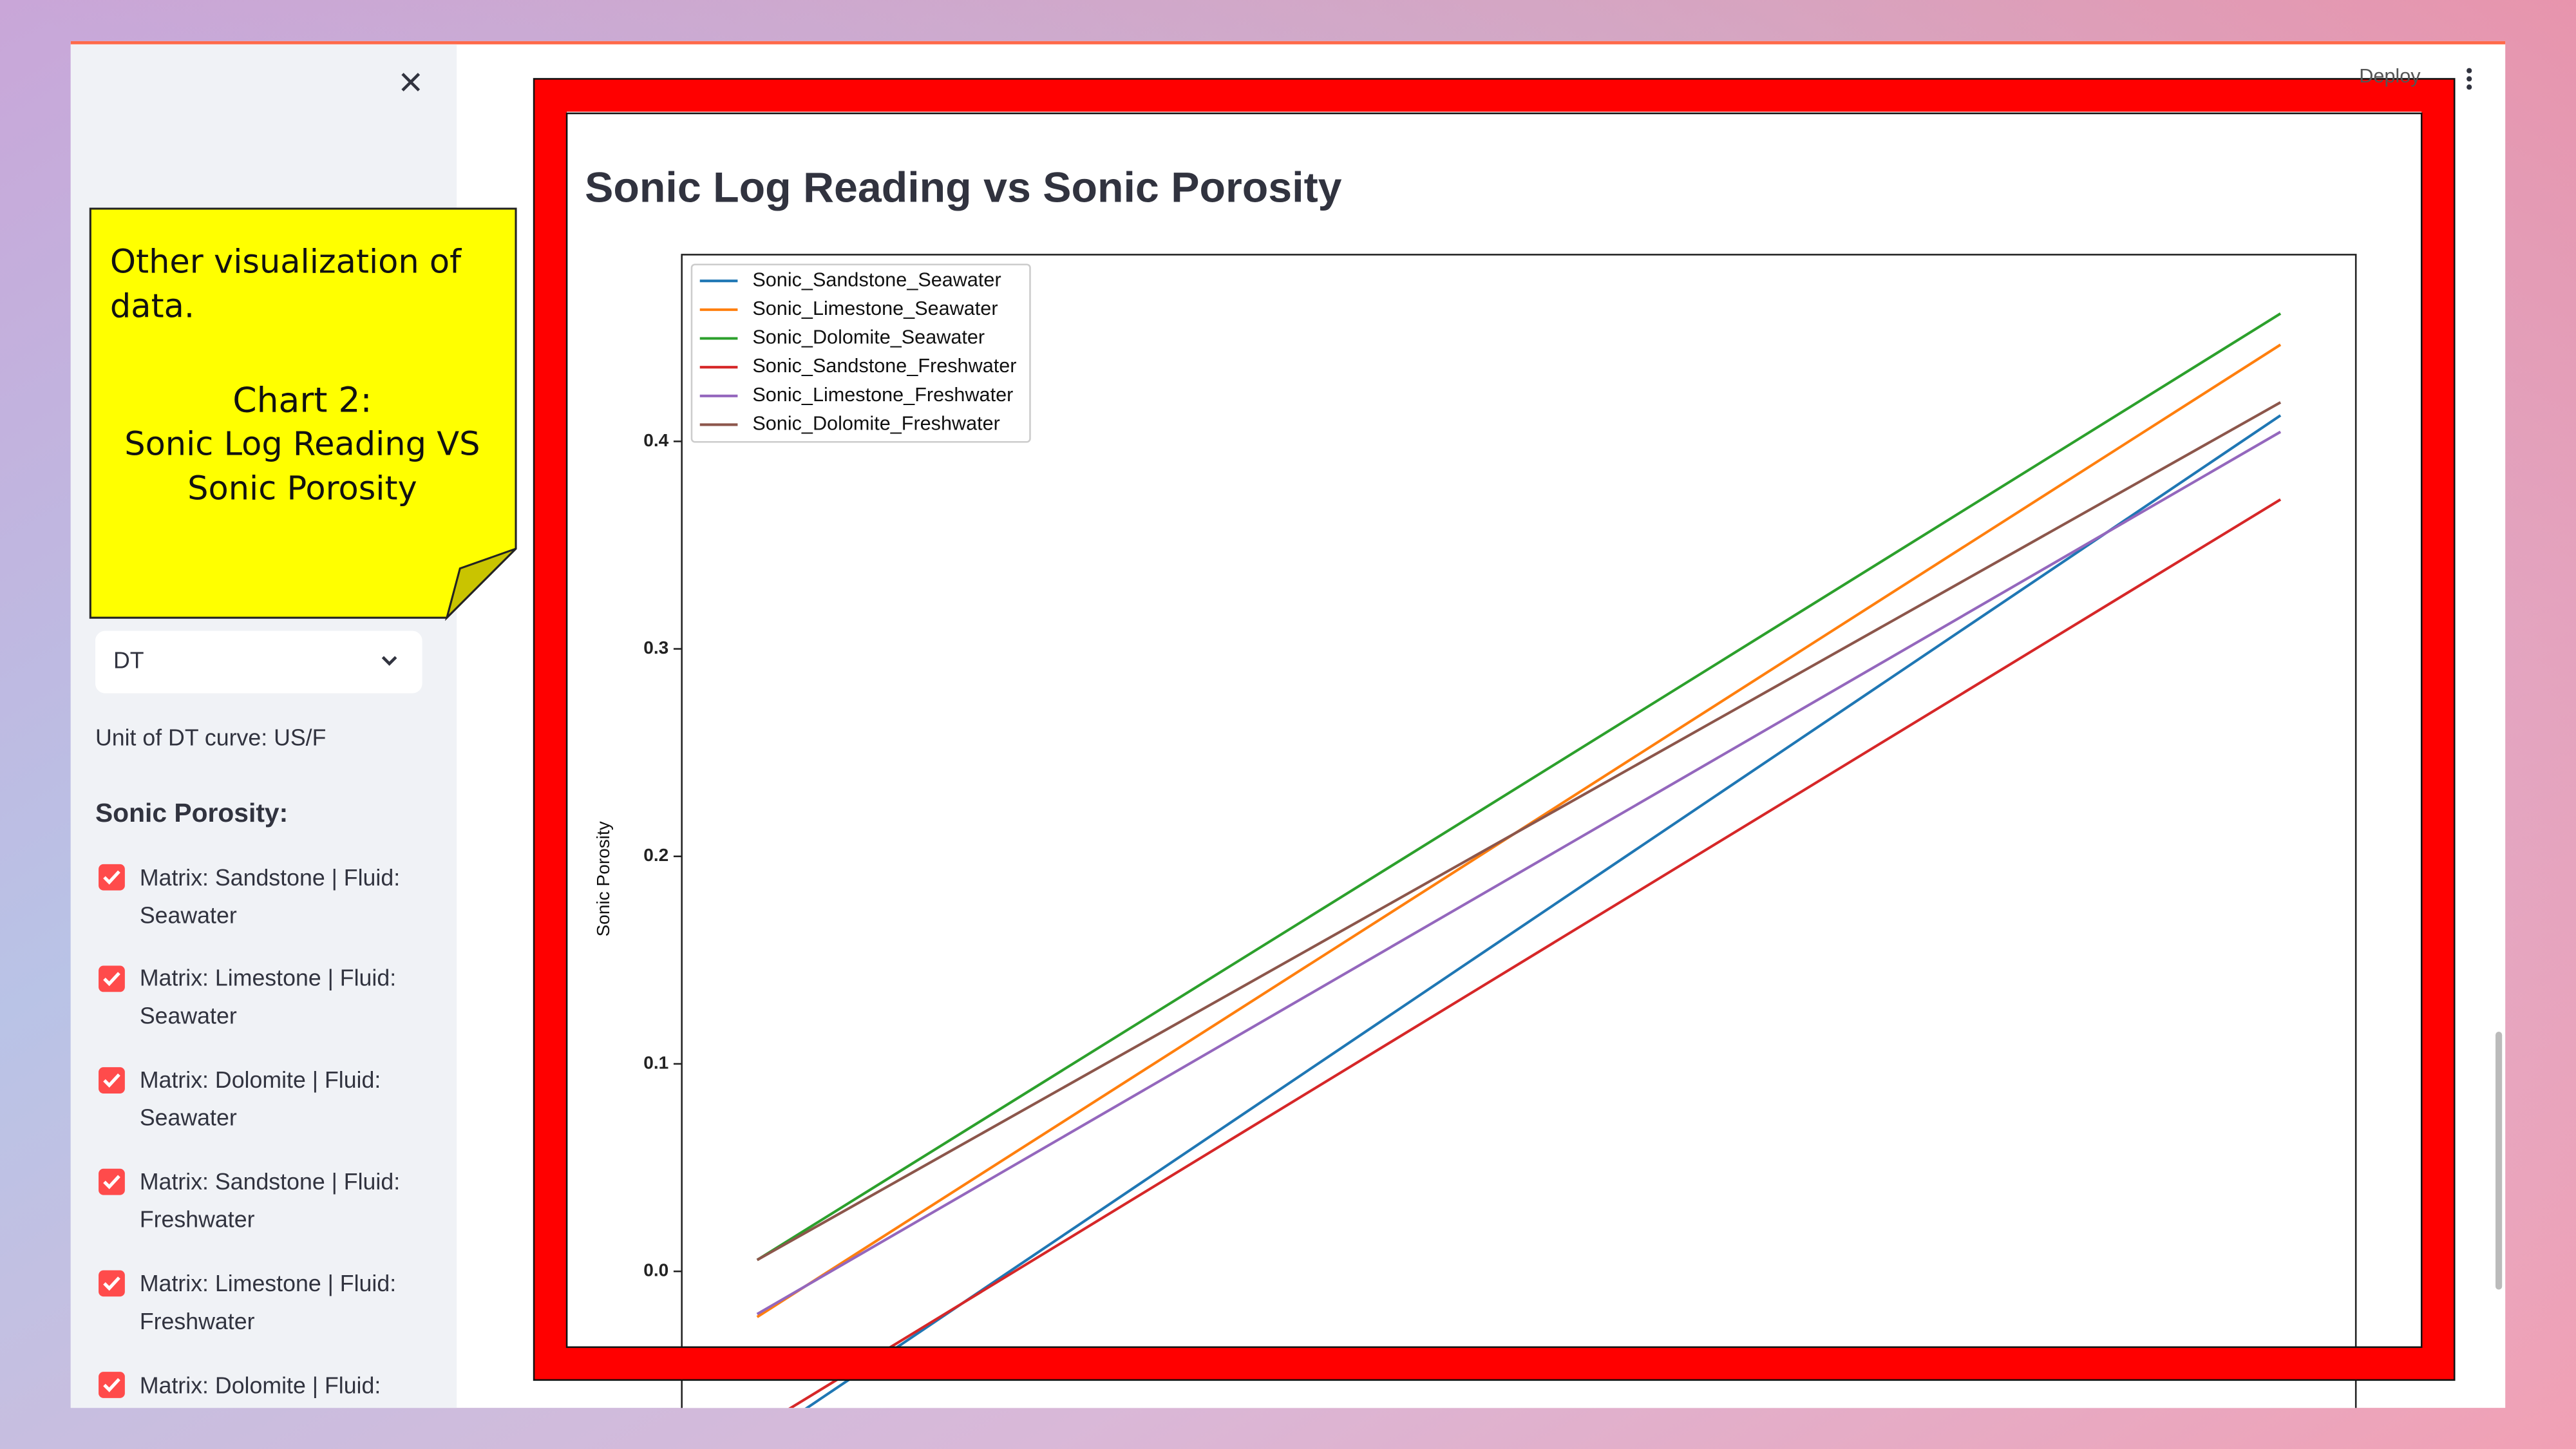  Describe the element at coordinates (655, 855) in the screenshot. I see `y-tick-label: 0.2` at that location.